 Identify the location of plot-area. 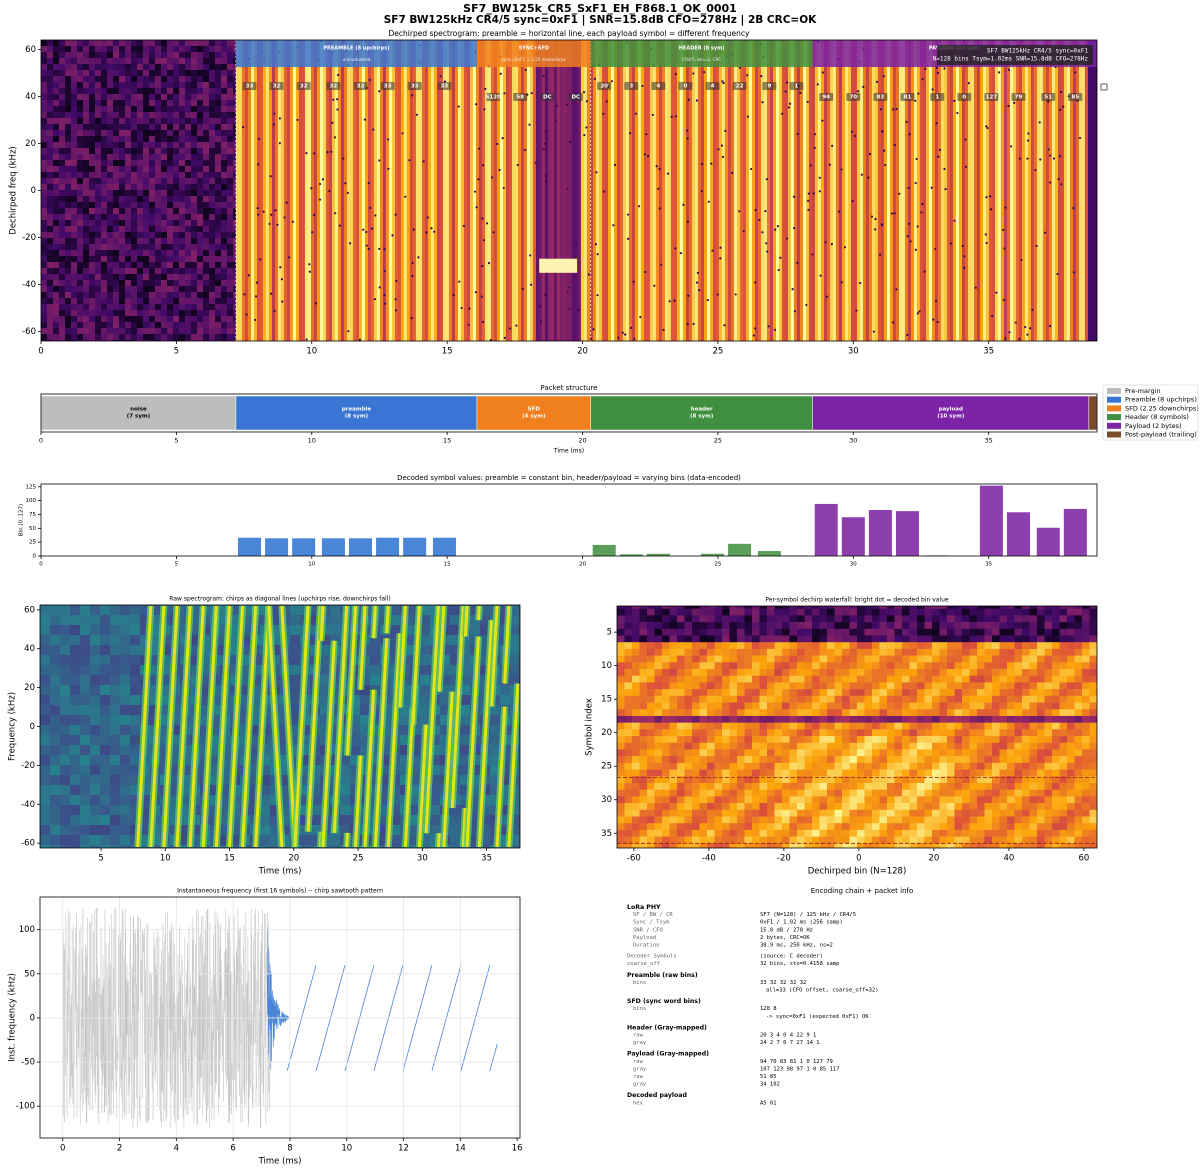
(857, 726).